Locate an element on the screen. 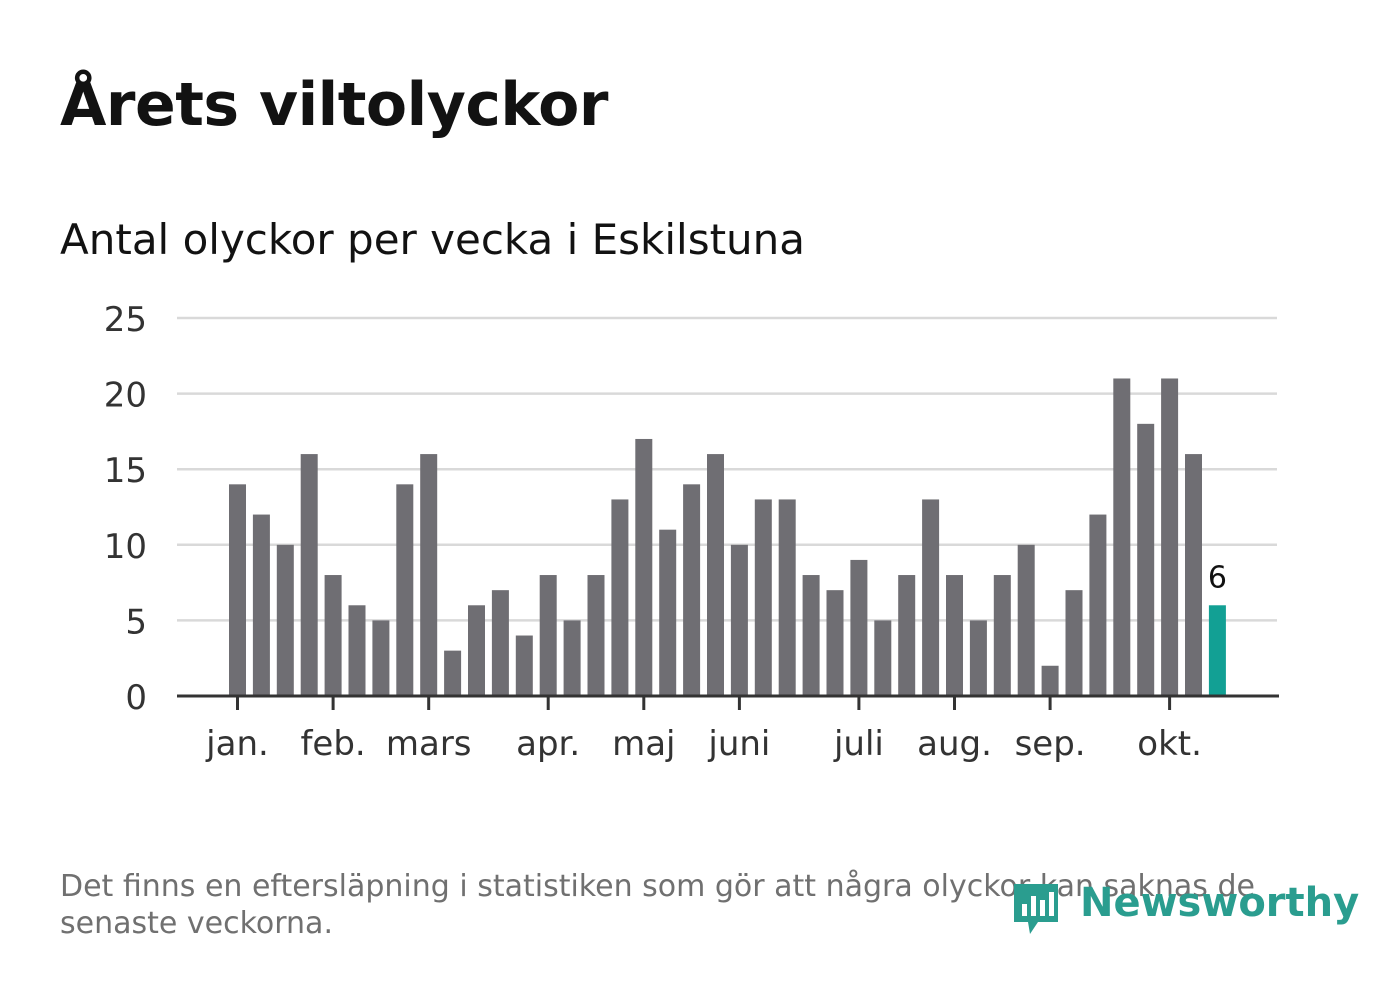  x-tick-label: juli is located at coordinates (858, 744).